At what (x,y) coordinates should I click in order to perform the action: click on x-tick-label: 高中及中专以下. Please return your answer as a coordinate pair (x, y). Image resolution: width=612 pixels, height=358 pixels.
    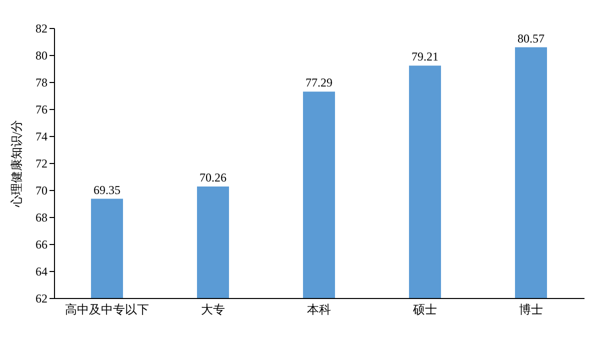
    Looking at the image, I should click on (107, 309).